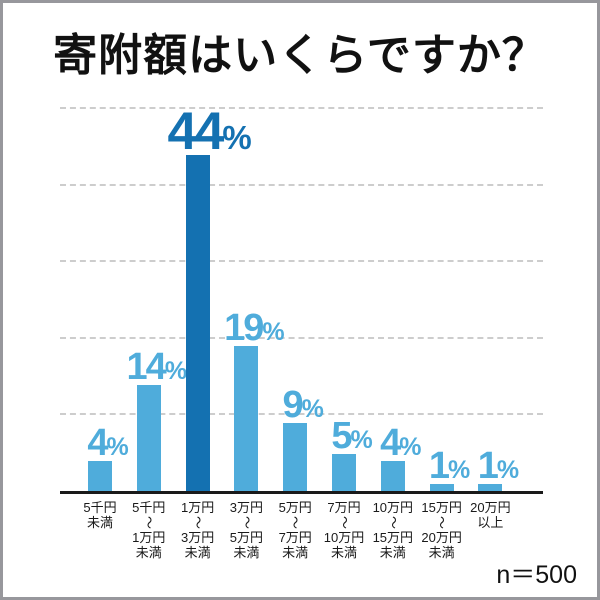  I want to click on bar-value-label-5: 5%, so click(352, 436).